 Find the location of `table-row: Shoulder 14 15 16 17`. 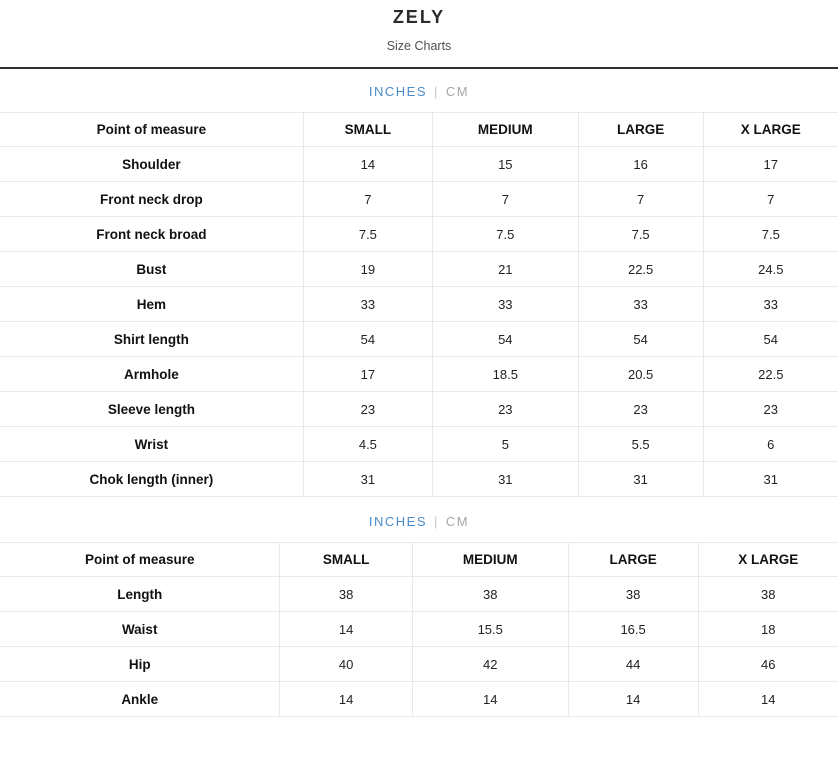

table-row: Shoulder 14 15 16 17 is located at coordinates (419, 164).